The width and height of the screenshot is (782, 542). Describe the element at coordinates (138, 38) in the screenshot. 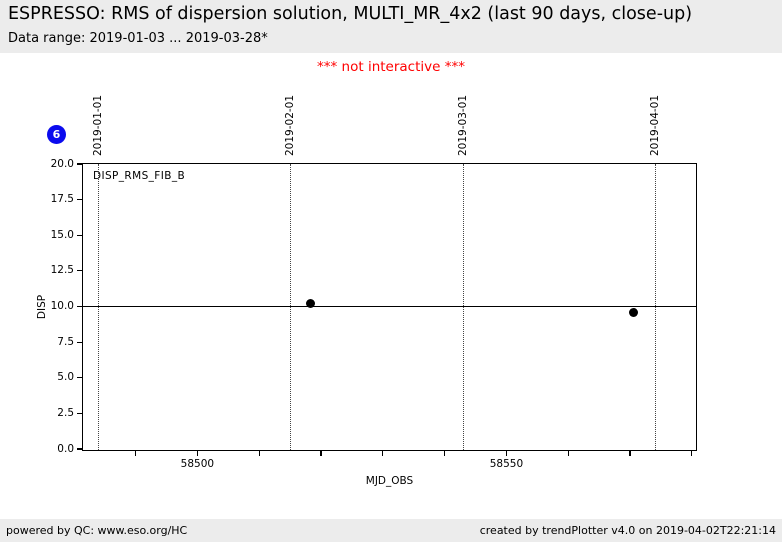

I see `data-range-subtitle: Data range: 2019-01-03 ... 2019-03-28*` at that location.